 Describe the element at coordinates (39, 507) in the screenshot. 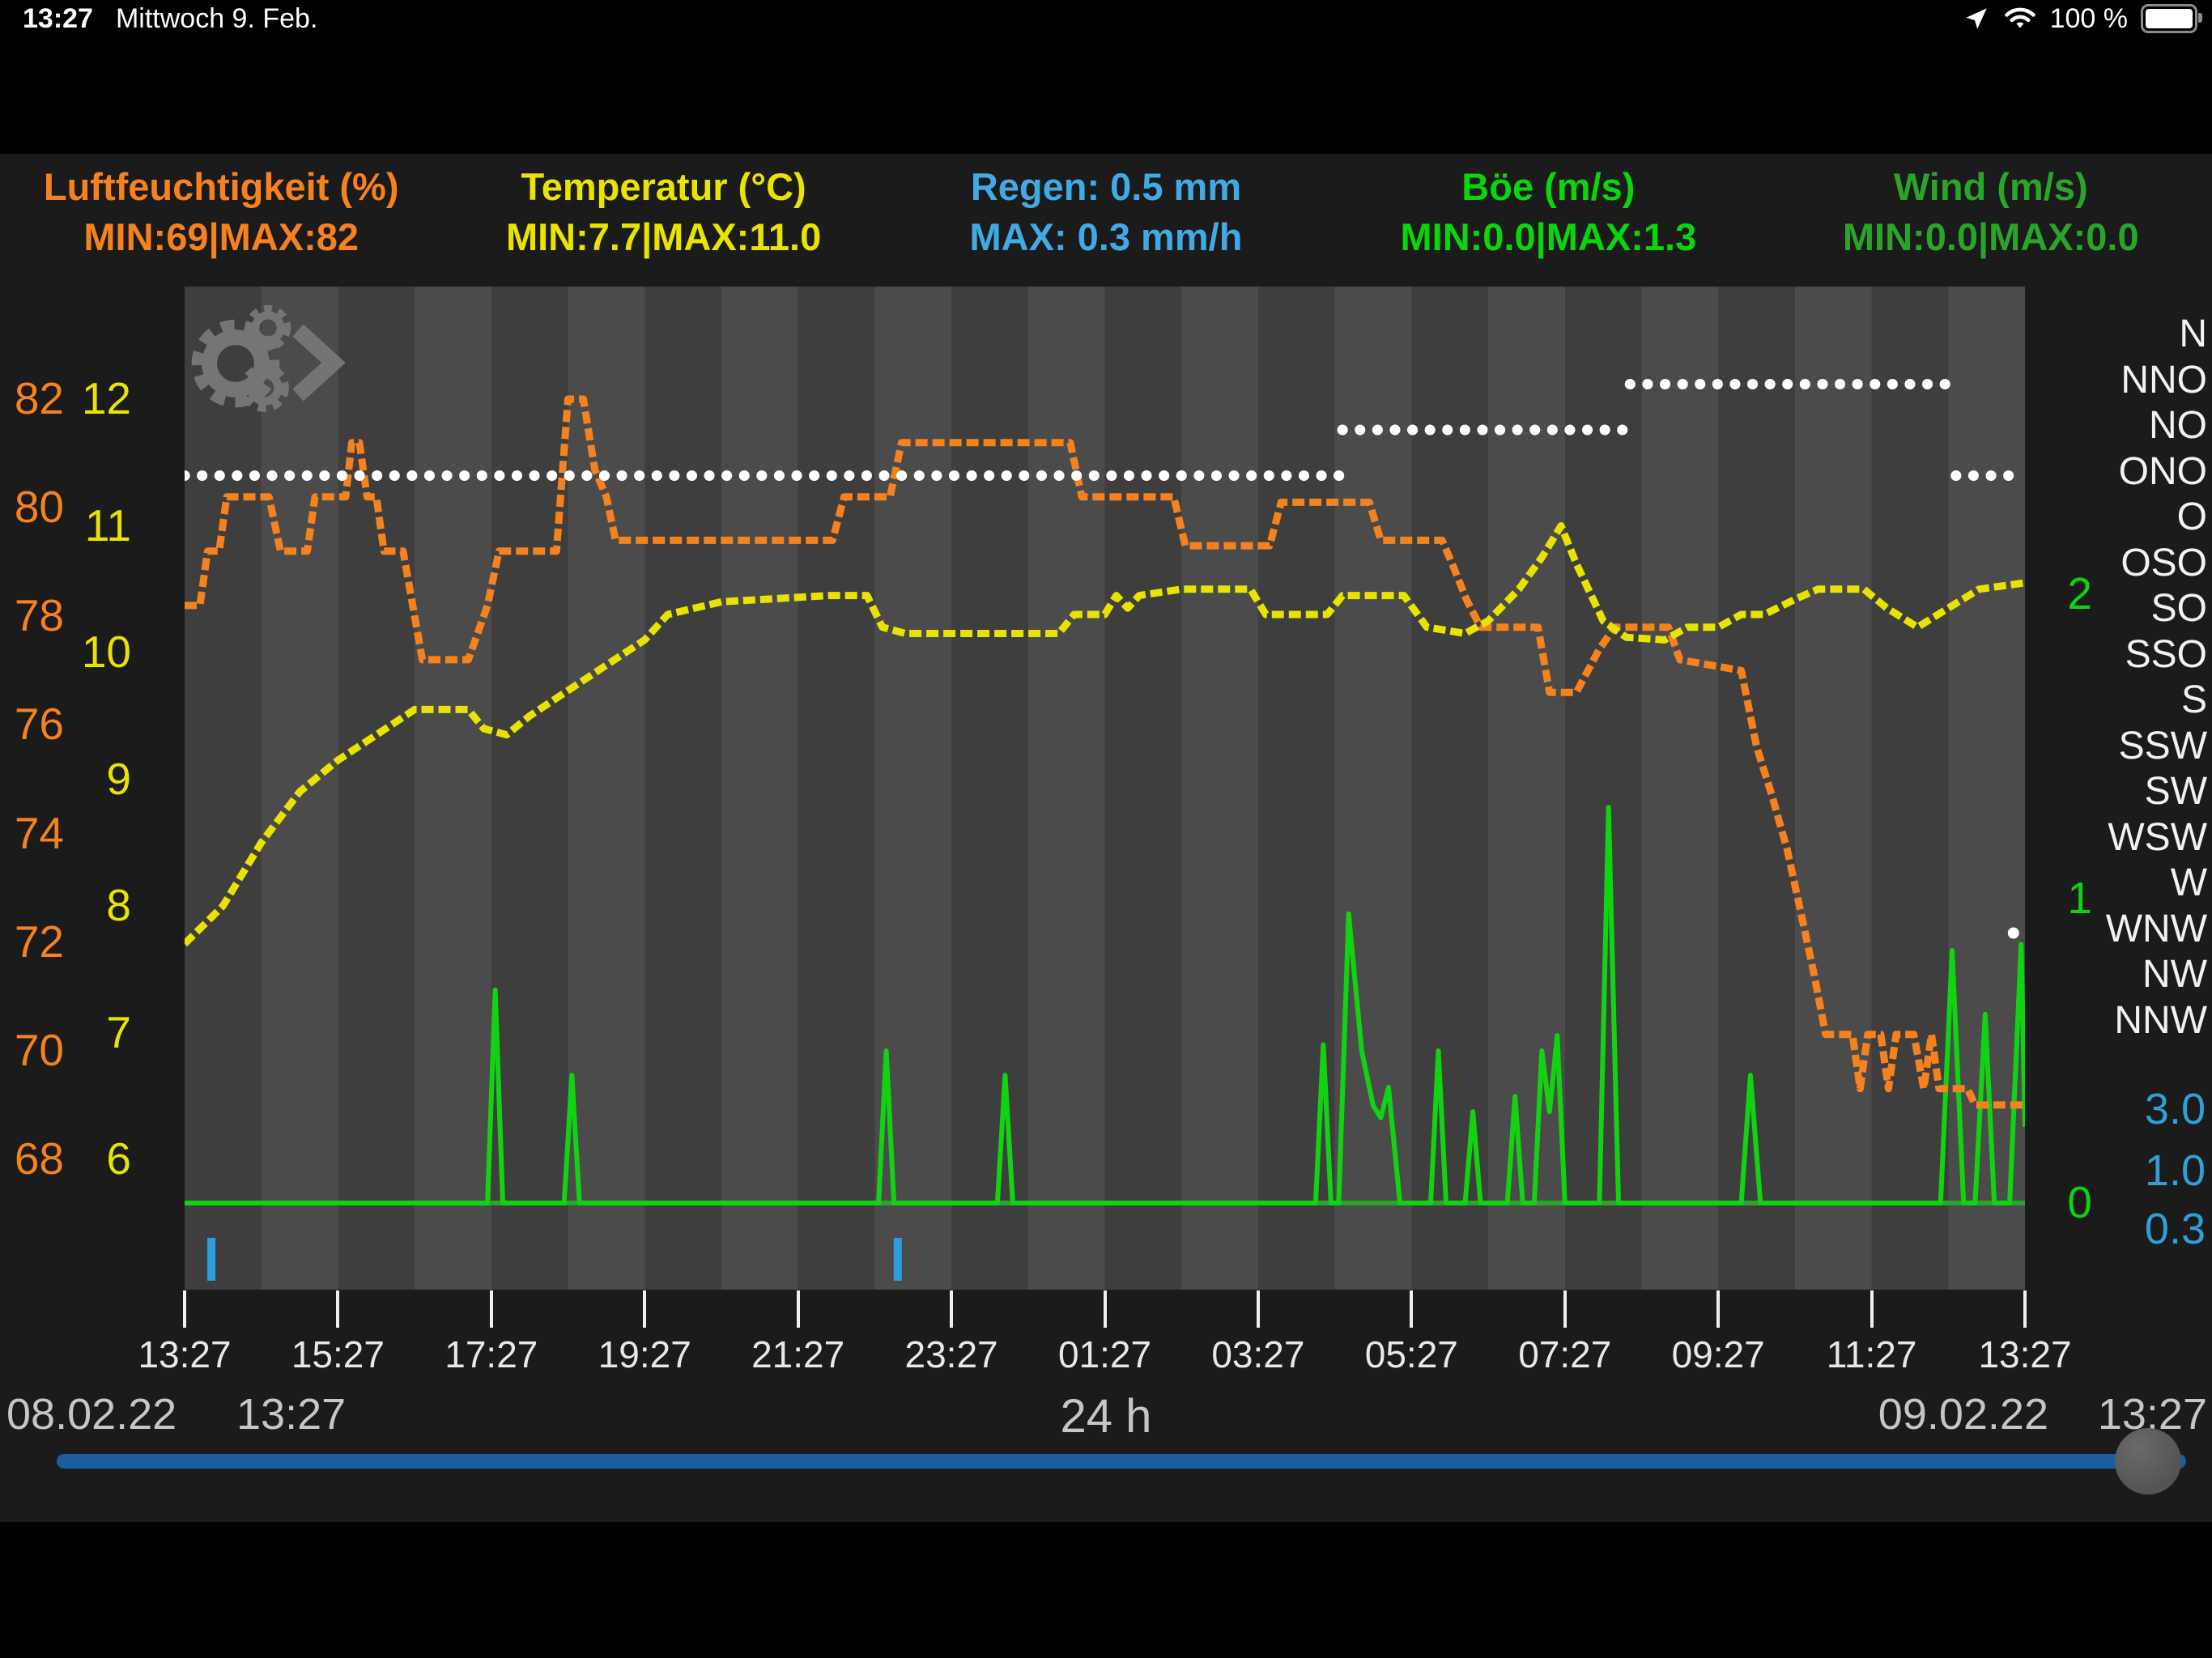

I see `humidity-axis-label: 80` at that location.